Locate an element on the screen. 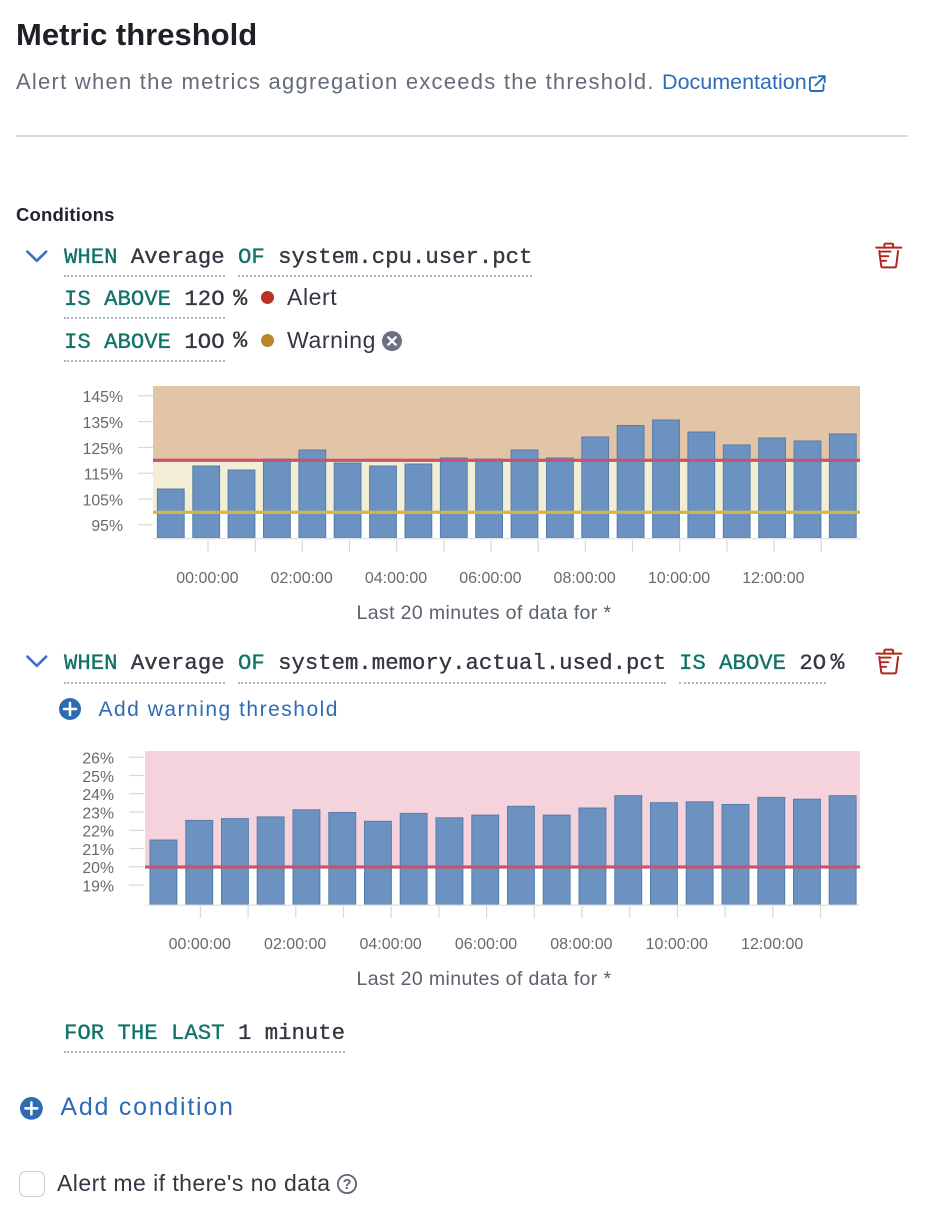  svg-text: 24% is located at coordinates (98, 795).